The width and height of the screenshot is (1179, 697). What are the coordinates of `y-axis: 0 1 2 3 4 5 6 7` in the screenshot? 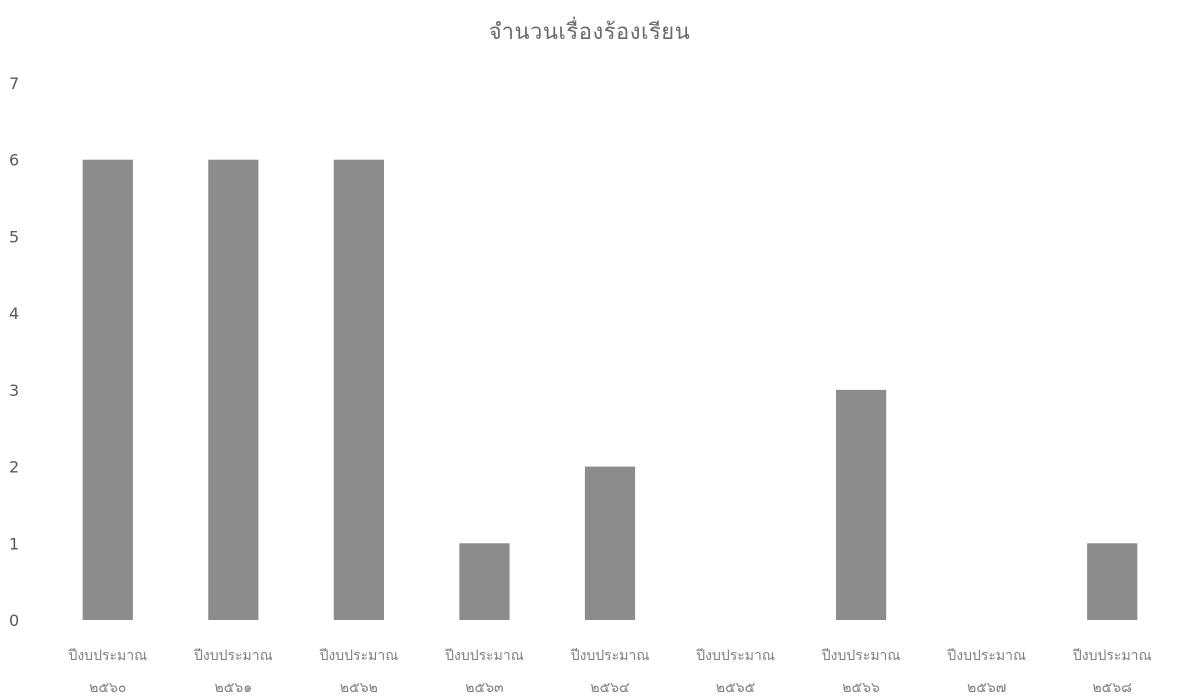 It's located at (14, 352).